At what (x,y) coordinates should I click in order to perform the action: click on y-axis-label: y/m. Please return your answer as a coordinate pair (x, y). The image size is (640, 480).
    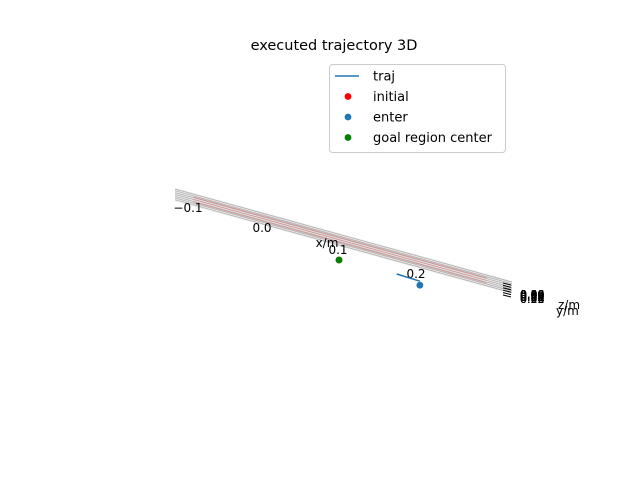
    Looking at the image, I should click on (567, 311).